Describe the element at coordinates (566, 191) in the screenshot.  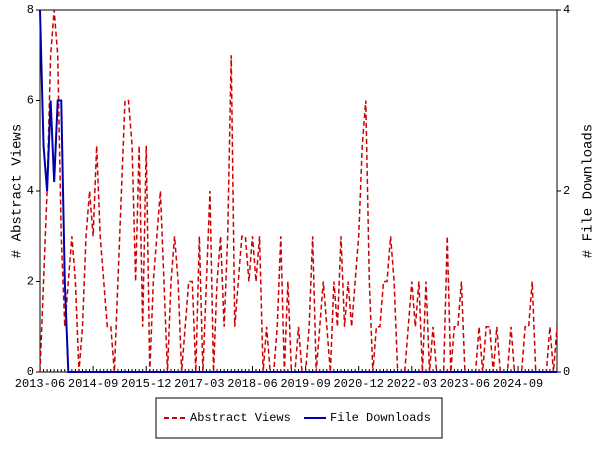
I see `y2-tick-label: 2` at that location.